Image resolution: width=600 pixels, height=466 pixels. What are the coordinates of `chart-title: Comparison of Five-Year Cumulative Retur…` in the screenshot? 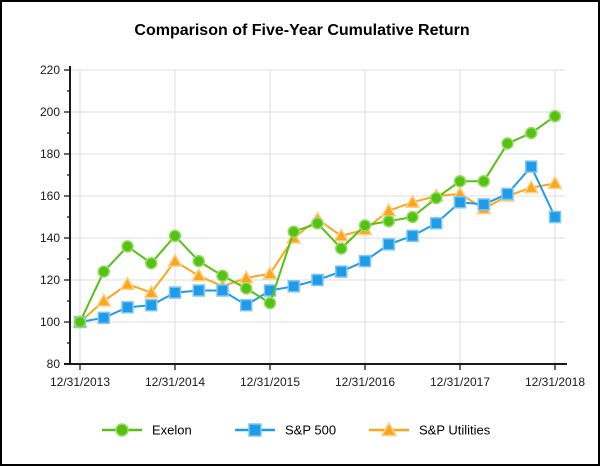 It's located at (301, 30).